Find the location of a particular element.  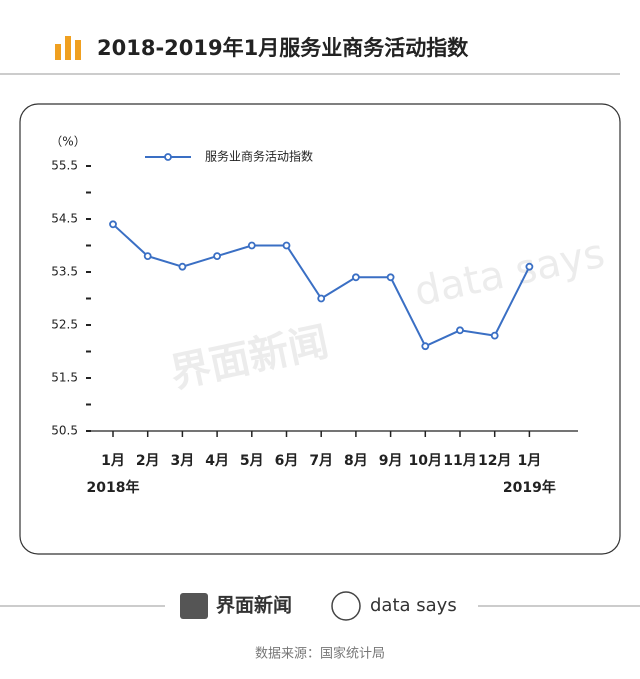

x-tick-label: 7月 is located at coordinates (321, 461).